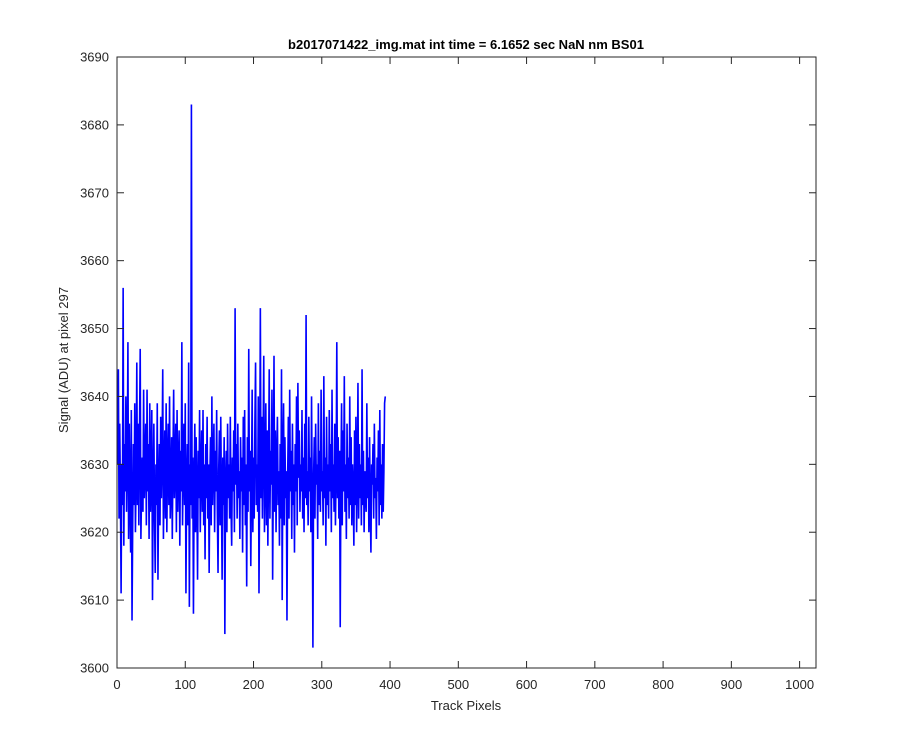 This screenshot has height=750, width=900. Describe the element at coordinates (390, 684) in the screenshot. I see `x-tick-label: 400` at that location.